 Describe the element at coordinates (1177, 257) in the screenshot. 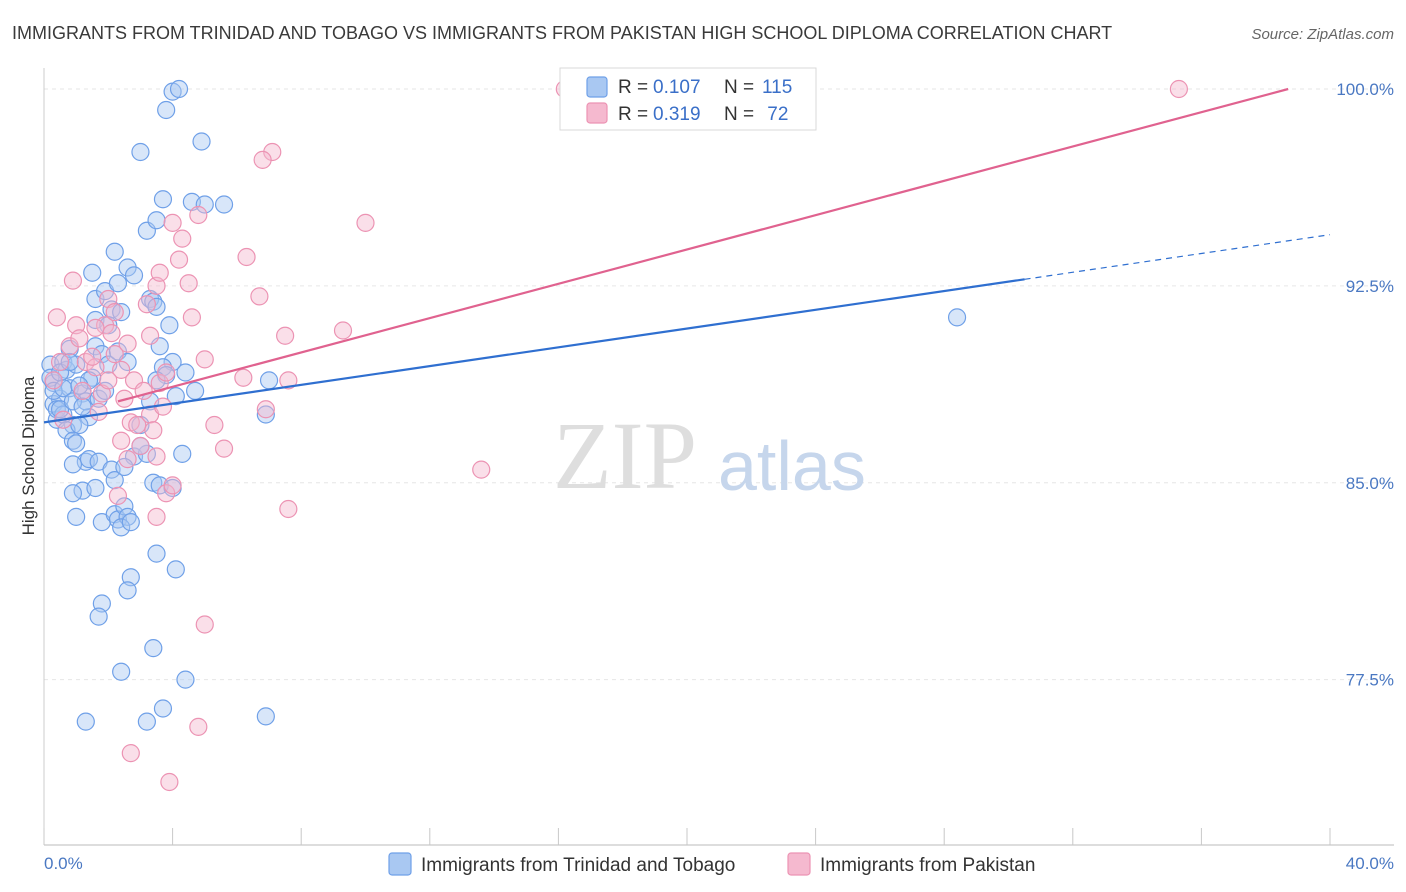

I see `trend-line-trinidad-extension` at that location.